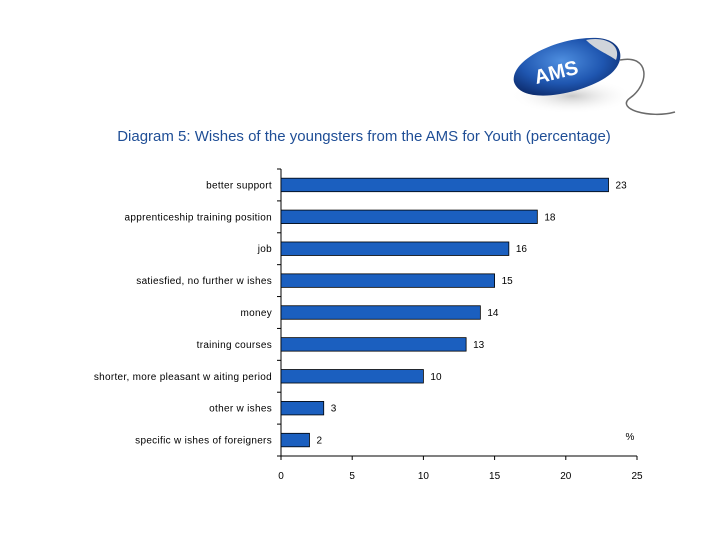 Image resolution: width=728 pixels, height=546 pixels. Describe the element at coordinates (566, 476) in the screenshot. I see `x-tick-label: 20` at that location.